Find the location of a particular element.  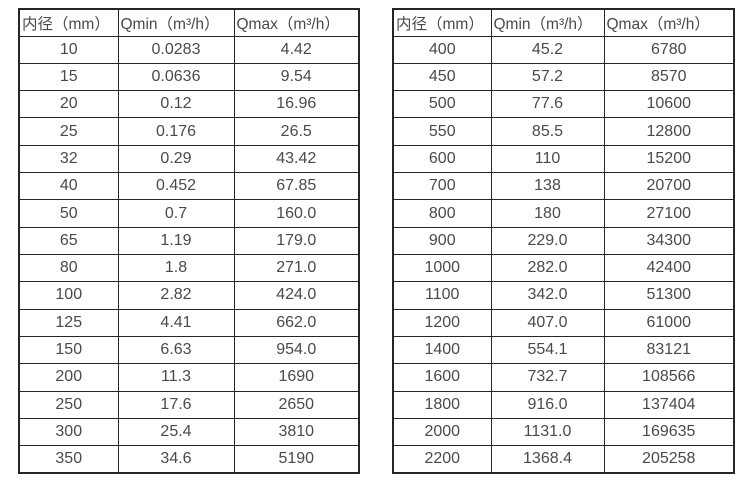

table-cell: 350 is located at coordinates (68, 459).